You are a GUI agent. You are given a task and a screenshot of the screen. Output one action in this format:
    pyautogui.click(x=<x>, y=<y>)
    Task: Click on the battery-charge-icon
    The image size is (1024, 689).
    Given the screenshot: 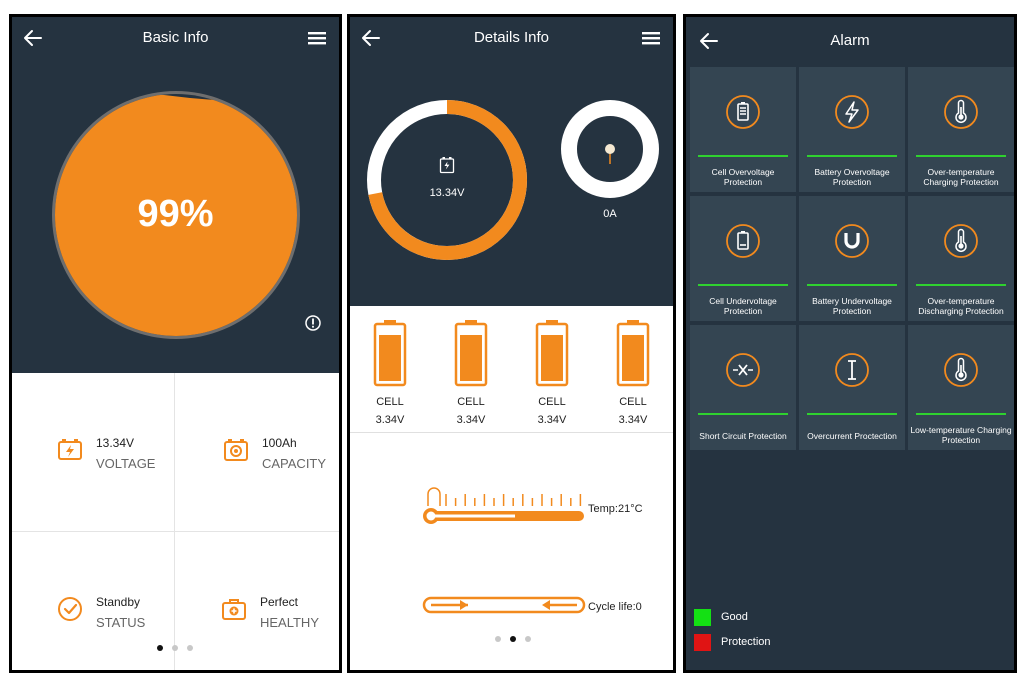 What is the action you would take?
    pyautogui.click(x=447, y=165)
    